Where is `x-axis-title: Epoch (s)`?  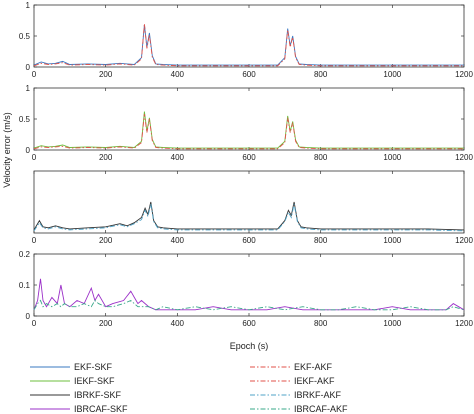
x-axis-title: Epoch (s) is located at coordinates (249, 346).